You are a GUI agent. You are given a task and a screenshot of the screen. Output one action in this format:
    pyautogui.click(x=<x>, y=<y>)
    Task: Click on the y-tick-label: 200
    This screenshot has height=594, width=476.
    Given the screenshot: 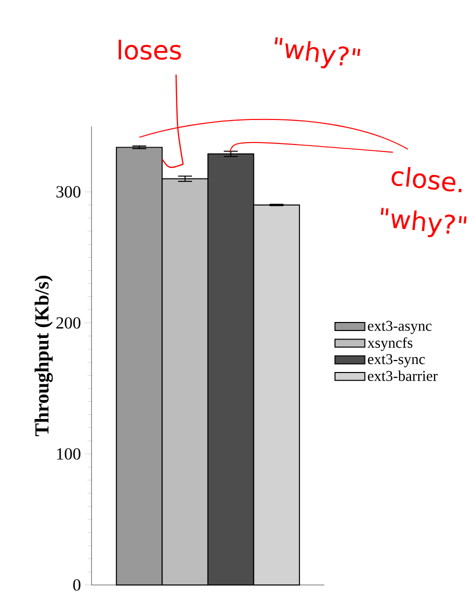 What is the action you would take?
    pyautogui.click(x=68, y=323)
    